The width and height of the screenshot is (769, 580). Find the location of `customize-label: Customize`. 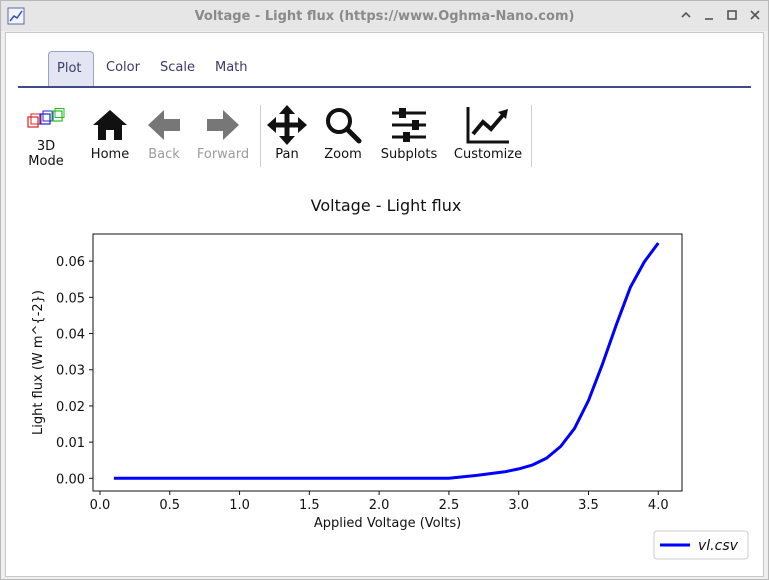

customize-label: Customize is located at coordinates (488, 154).